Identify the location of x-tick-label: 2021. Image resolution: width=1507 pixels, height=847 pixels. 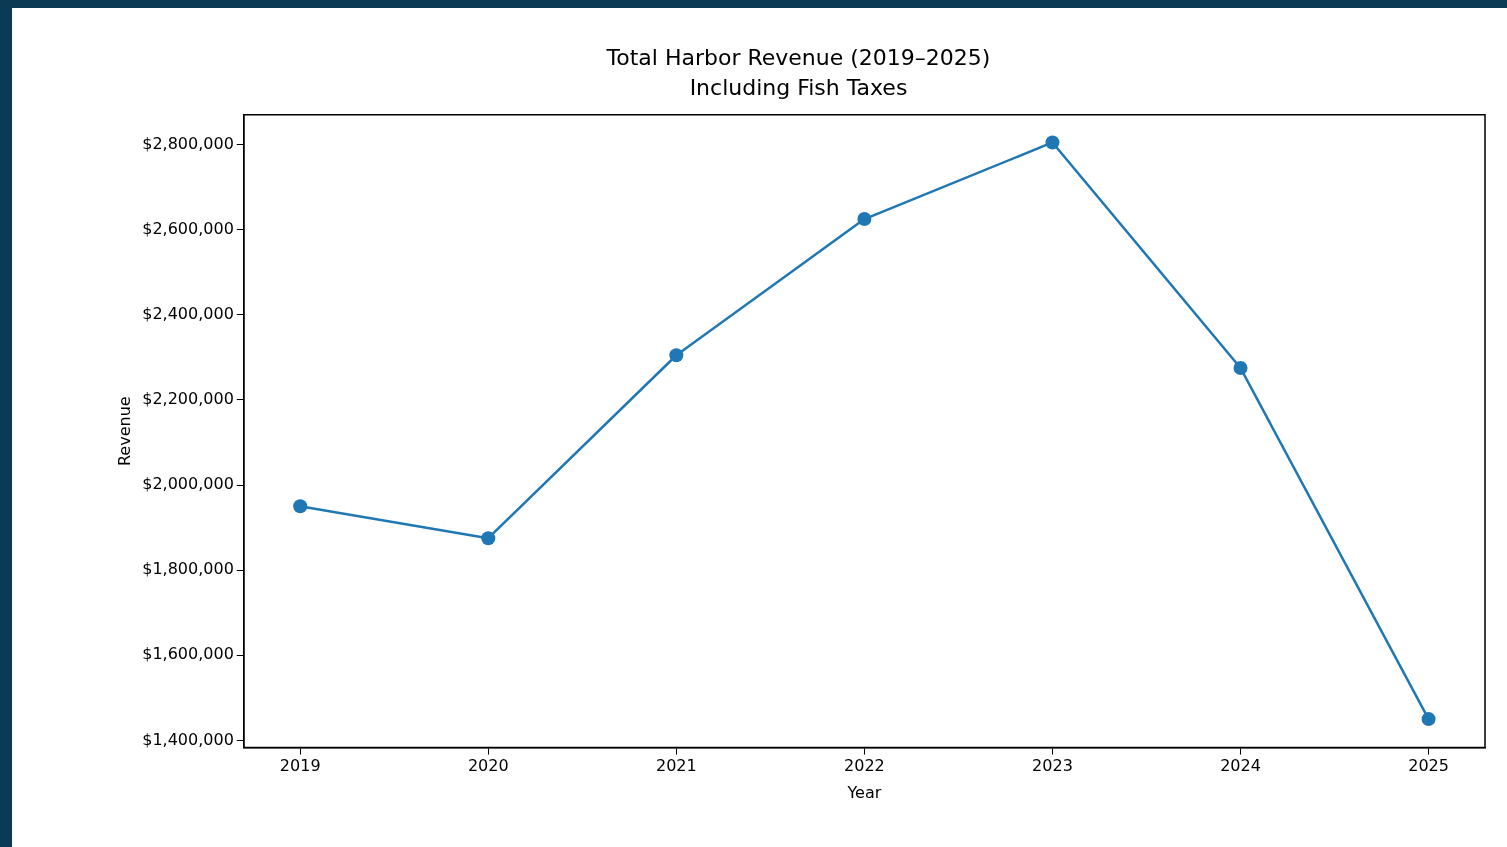
(676, 766).